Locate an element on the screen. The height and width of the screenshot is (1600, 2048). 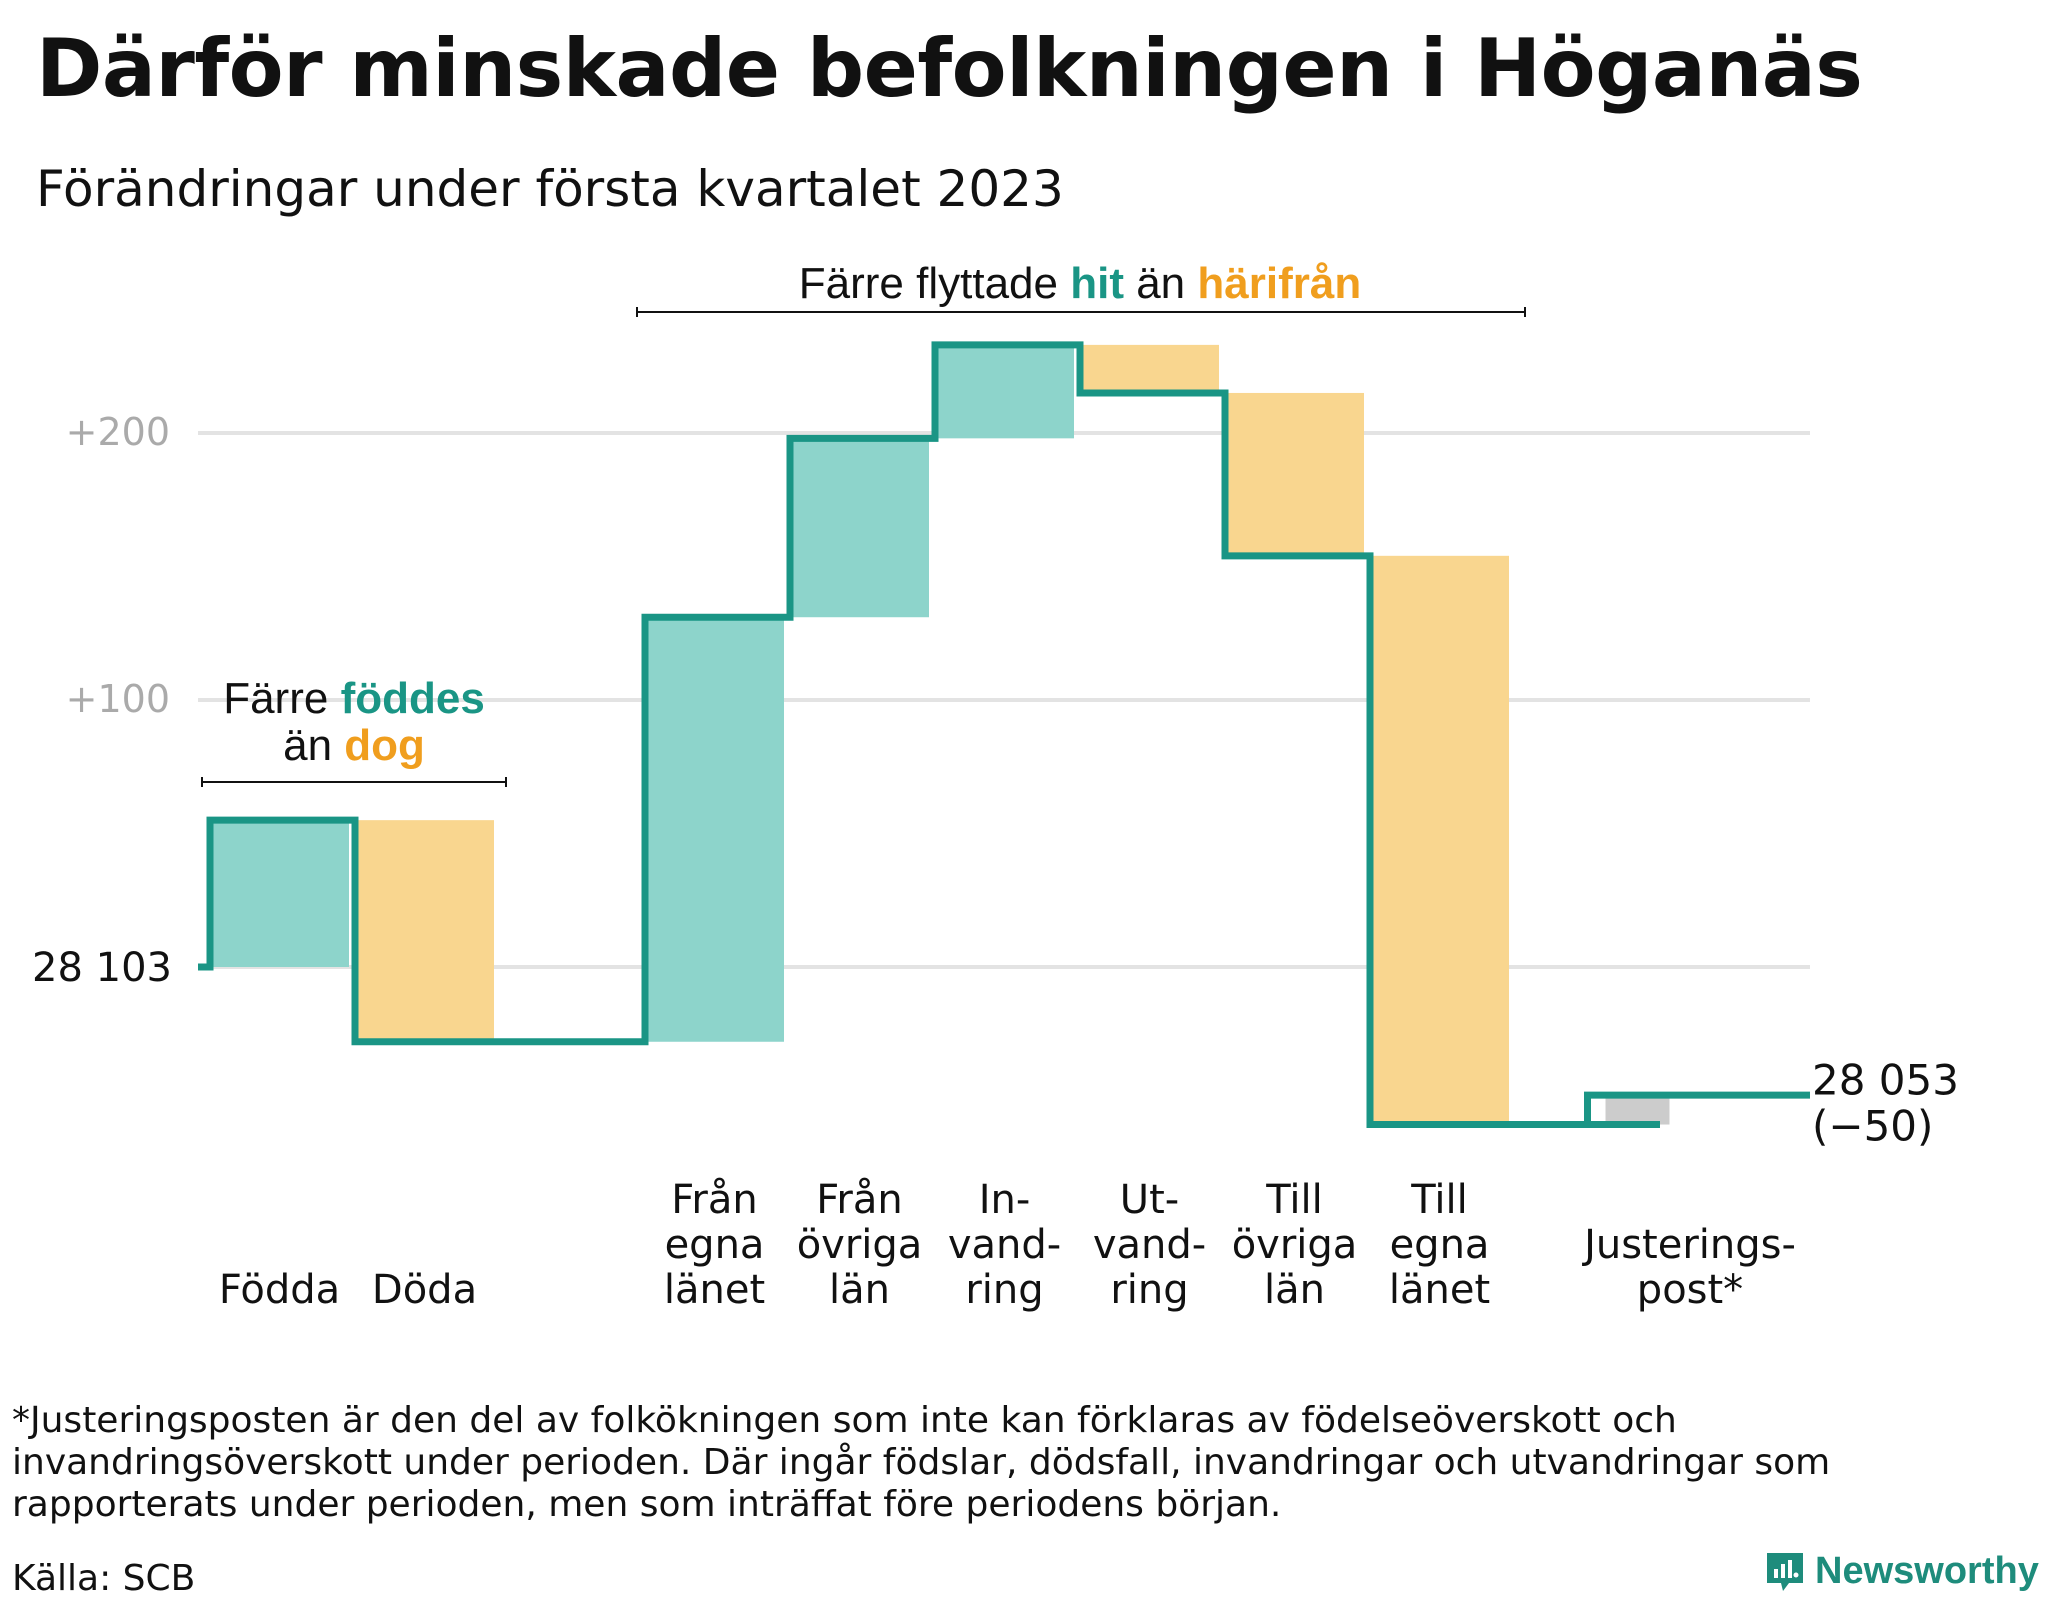
start-value-label: 28 103 is located at coordinates (102, 968).